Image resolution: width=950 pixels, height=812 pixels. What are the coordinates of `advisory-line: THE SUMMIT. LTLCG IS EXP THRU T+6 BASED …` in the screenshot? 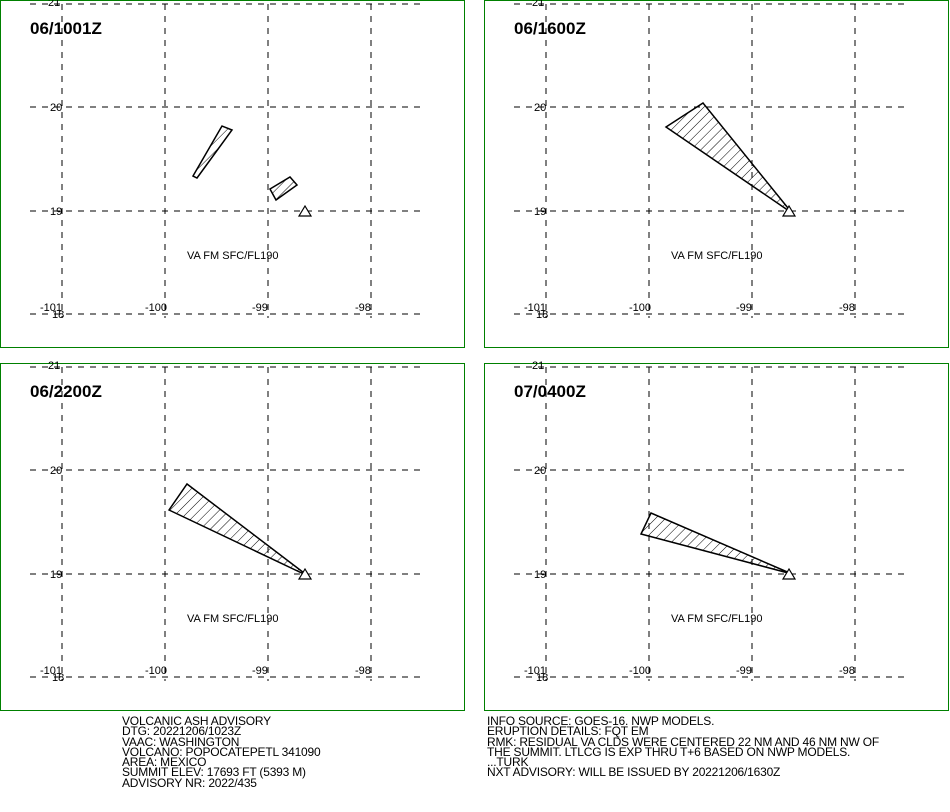 It's located at (669, 751).